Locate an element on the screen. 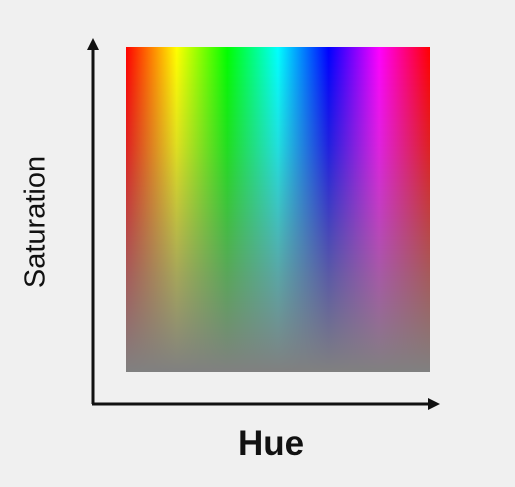 The width and height of the screenshot is (515, 487). x-axis-arrowhead is located at coordinates (434, 404).